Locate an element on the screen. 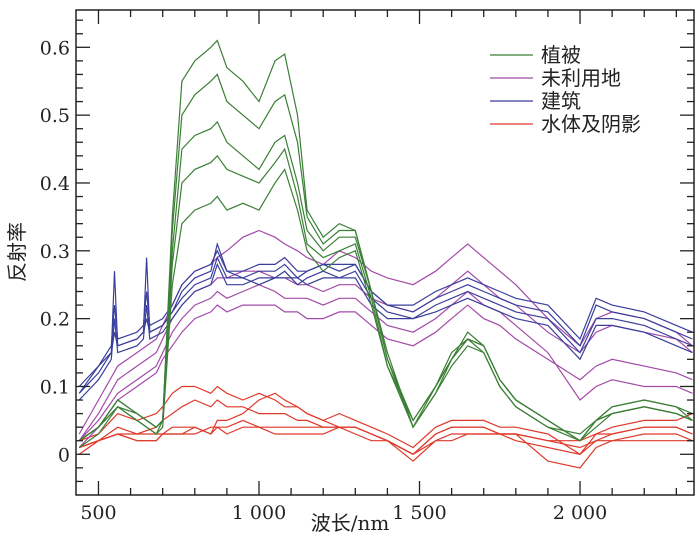 The height and width of the screenshot is (540, 700). x-axis-title: 波长/nm is located at coordinates (350, 523).